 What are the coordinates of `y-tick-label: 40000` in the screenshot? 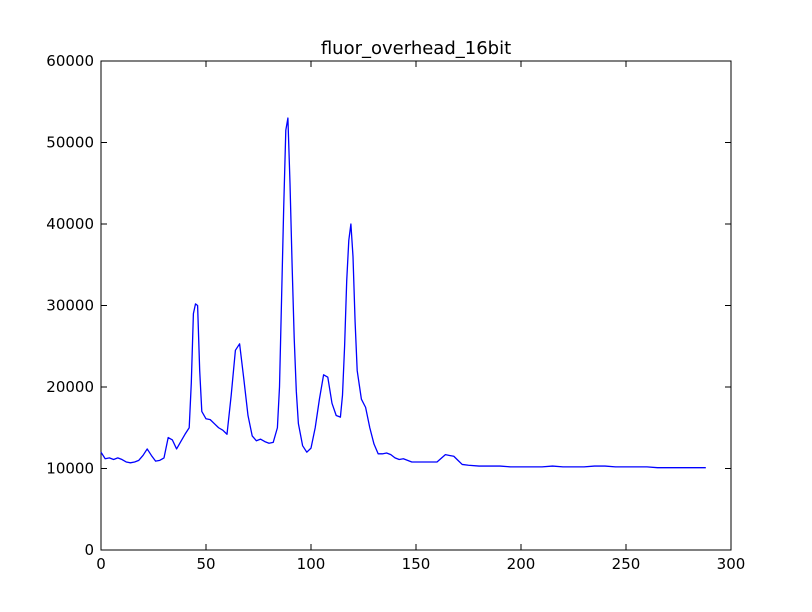 It's located at (70, 224).